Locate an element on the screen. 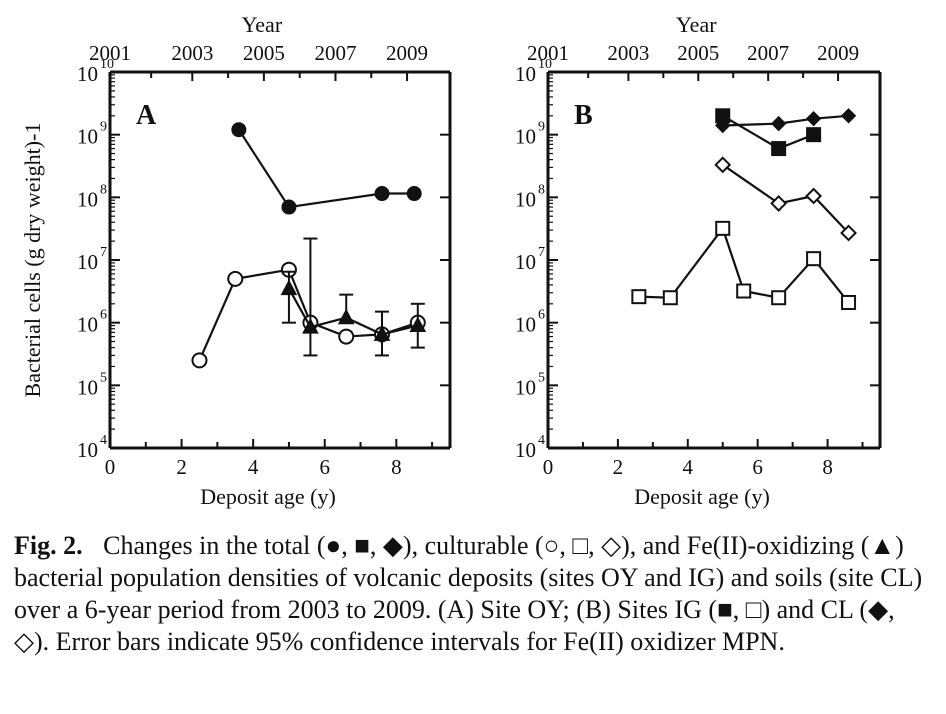 This screenshot has width=946, height=714. y-axis-label: Bacterial cells (g dry weight)-1 is located at coordinates (32, 260).